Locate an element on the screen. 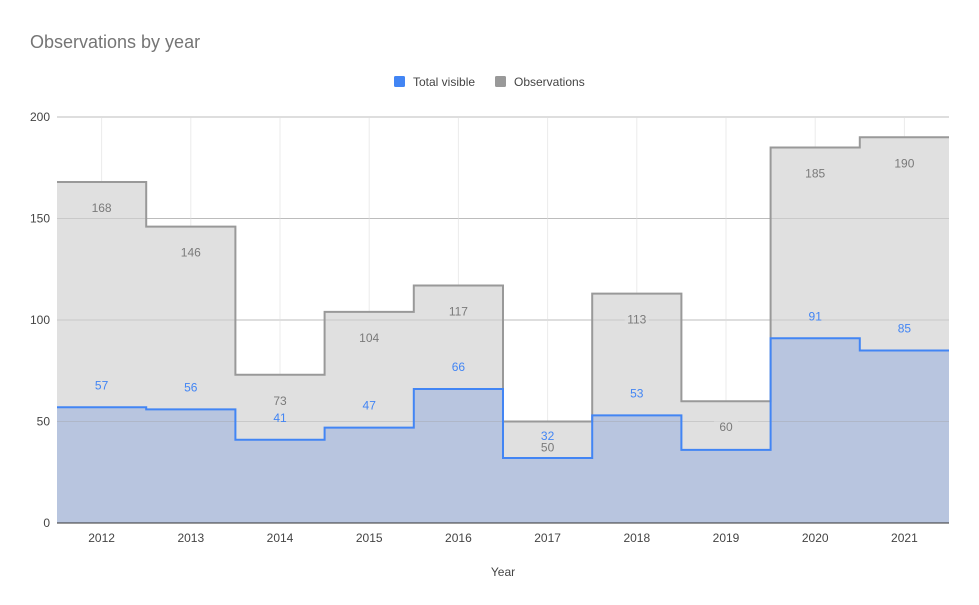 This screenshot has height=605, width=979. data-label-bg-observations-2016 is located at coordinates (458, 311).